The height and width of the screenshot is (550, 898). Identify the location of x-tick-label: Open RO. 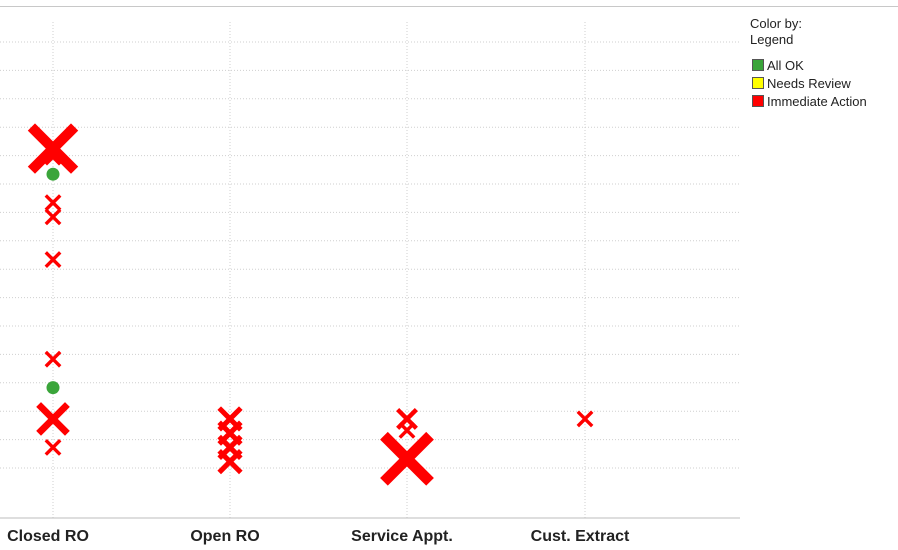
(224, 536).